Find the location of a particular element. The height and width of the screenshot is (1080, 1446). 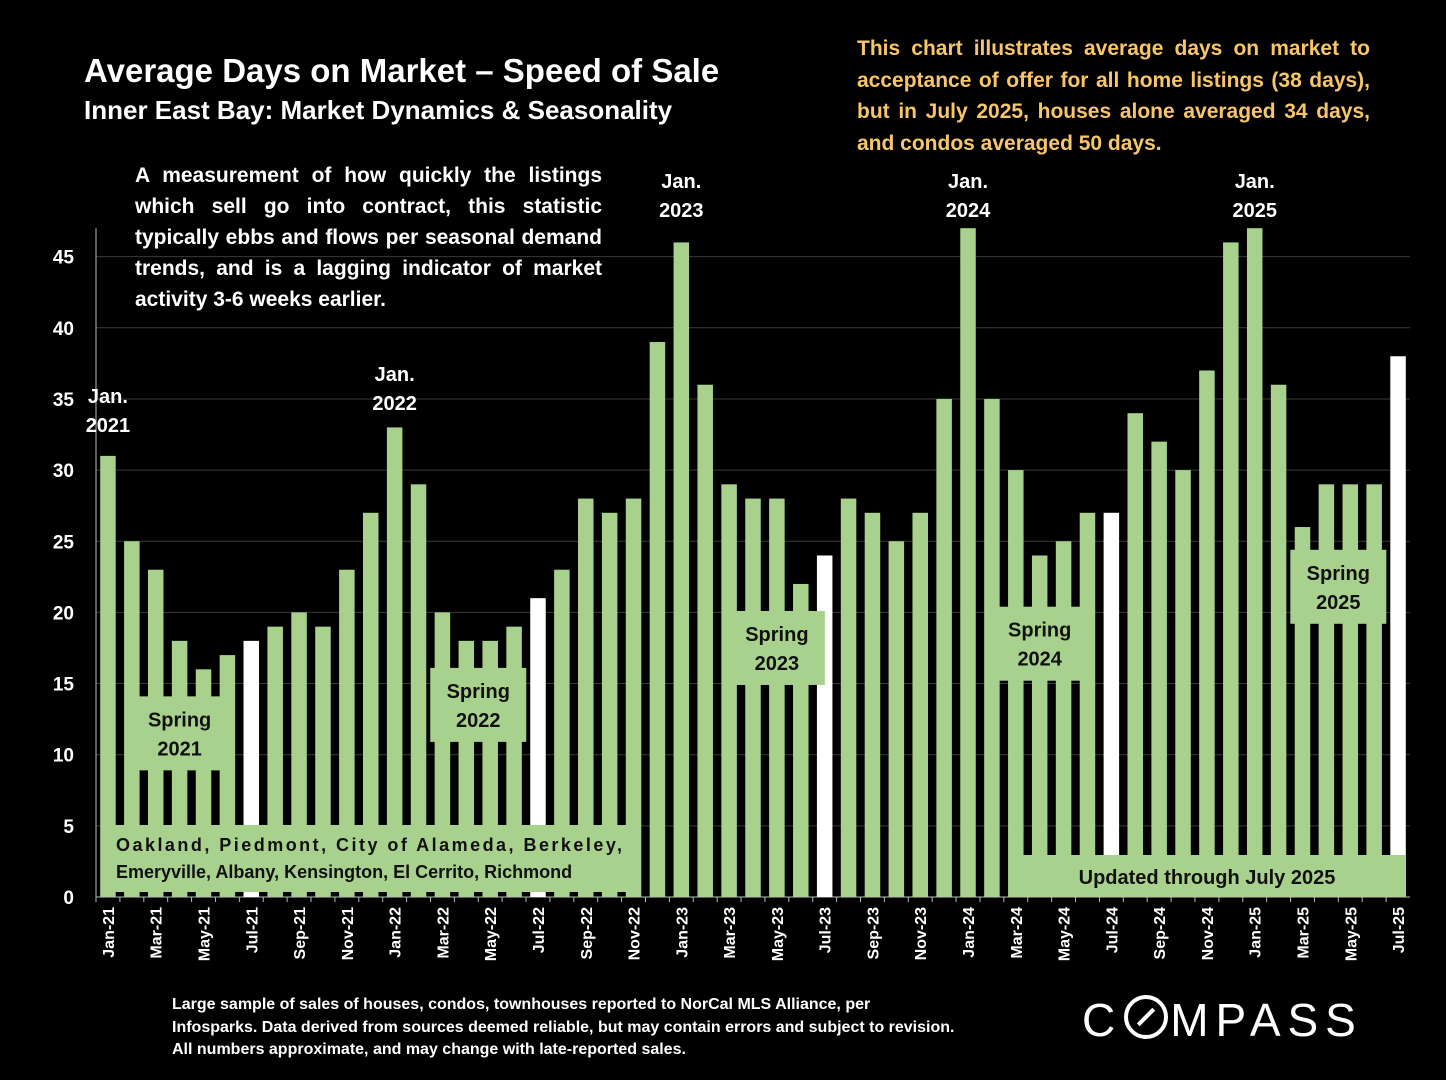

x-tick-label: Jan-21 is located at coordinates (109, 932).